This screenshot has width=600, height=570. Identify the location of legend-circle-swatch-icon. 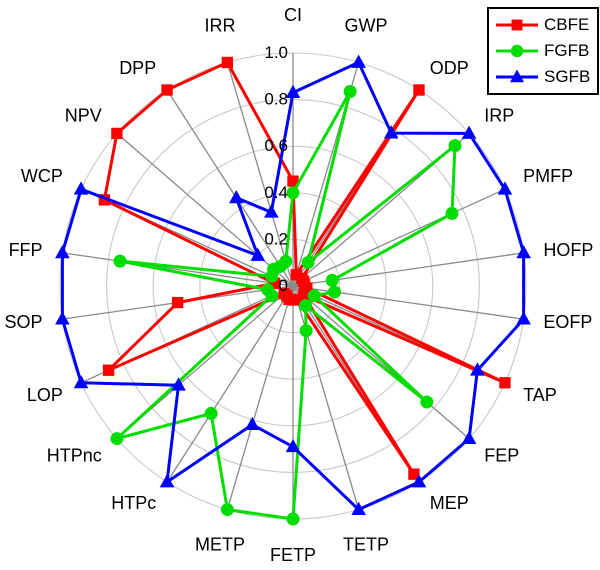
(517, 51).